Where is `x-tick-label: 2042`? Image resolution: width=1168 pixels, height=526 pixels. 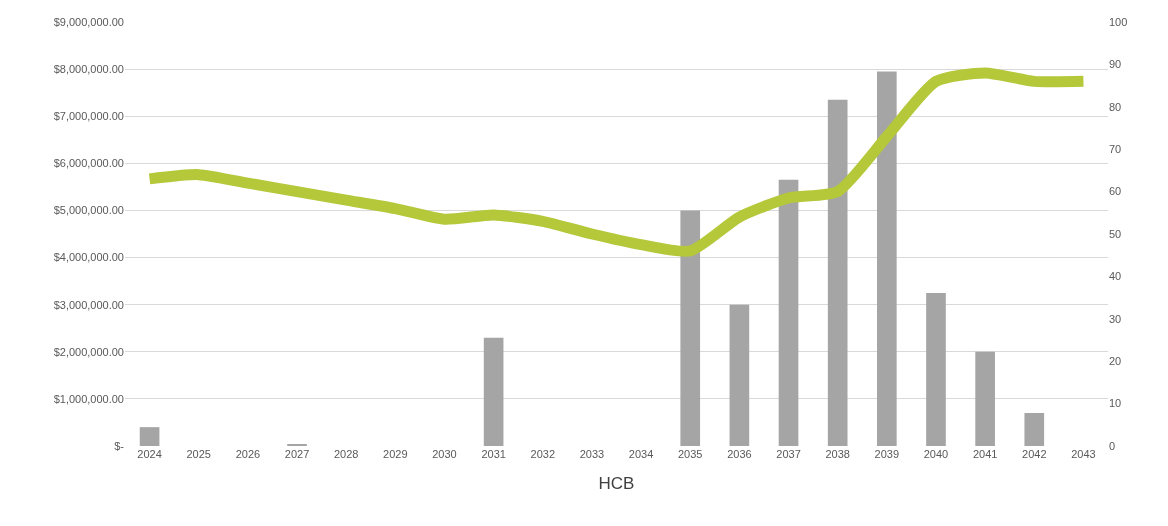
x-tick-label: 2042 is located at coordinates (1034, 454).